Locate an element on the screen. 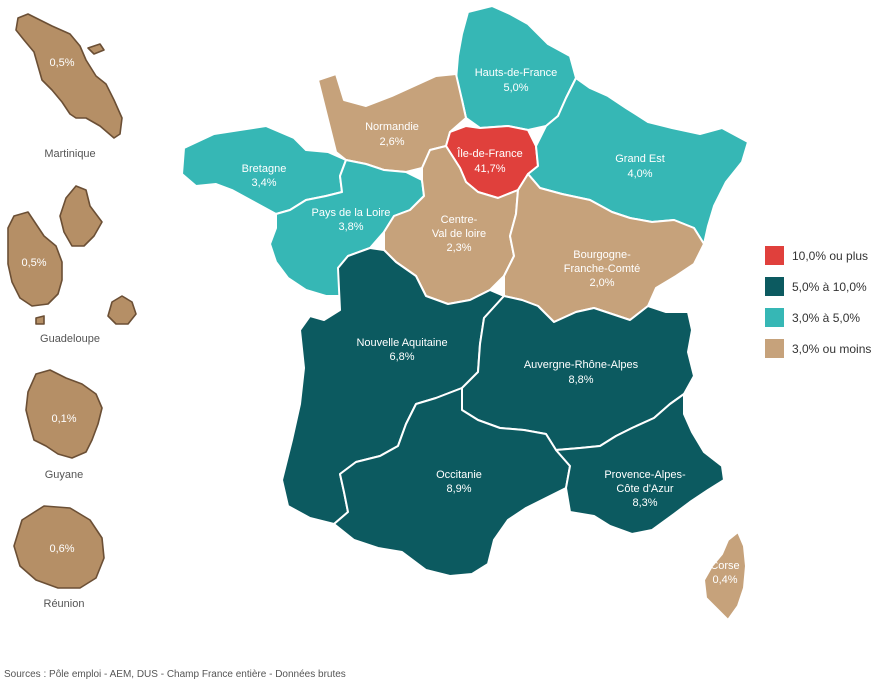 The height and width of the screenshot is (687, 886). guadeloupe-value: 0,5% is located at coordinates (33, 263).